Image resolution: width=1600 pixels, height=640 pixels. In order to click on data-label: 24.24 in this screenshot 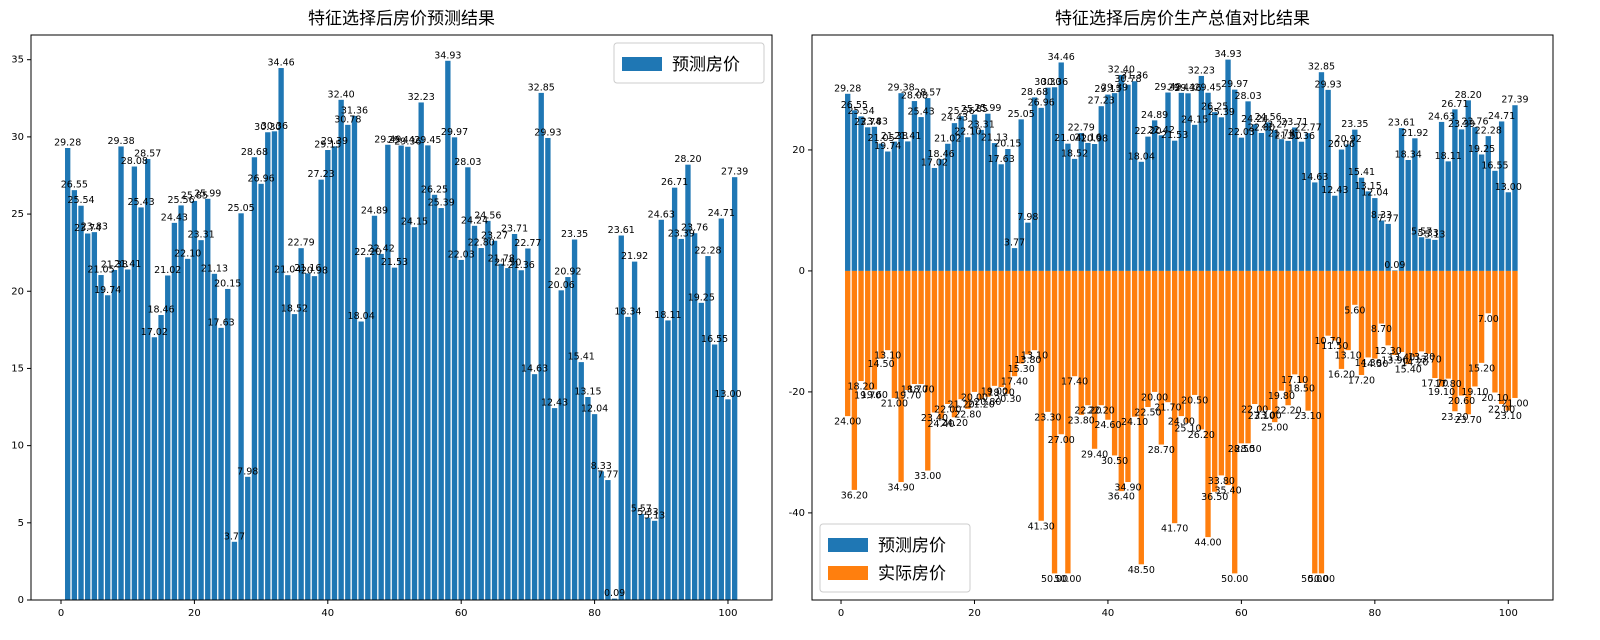, I will do `click(474, 220)`.